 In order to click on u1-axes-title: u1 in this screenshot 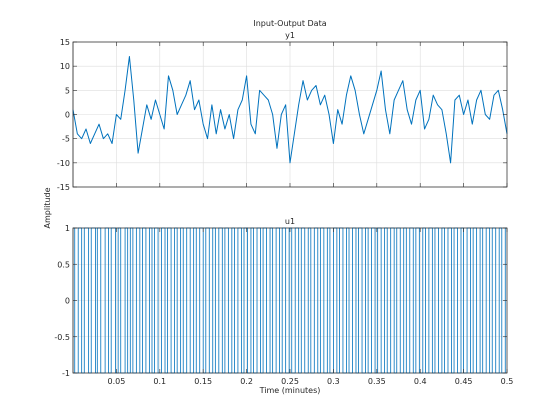, I will do `click(290, 221)`.